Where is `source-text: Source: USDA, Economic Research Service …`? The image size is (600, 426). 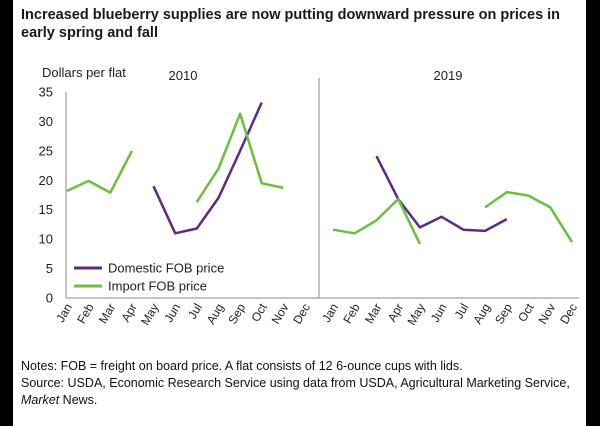
source-text: Source: USDA, Economic Research Service … is located at coordinates (295, 383).